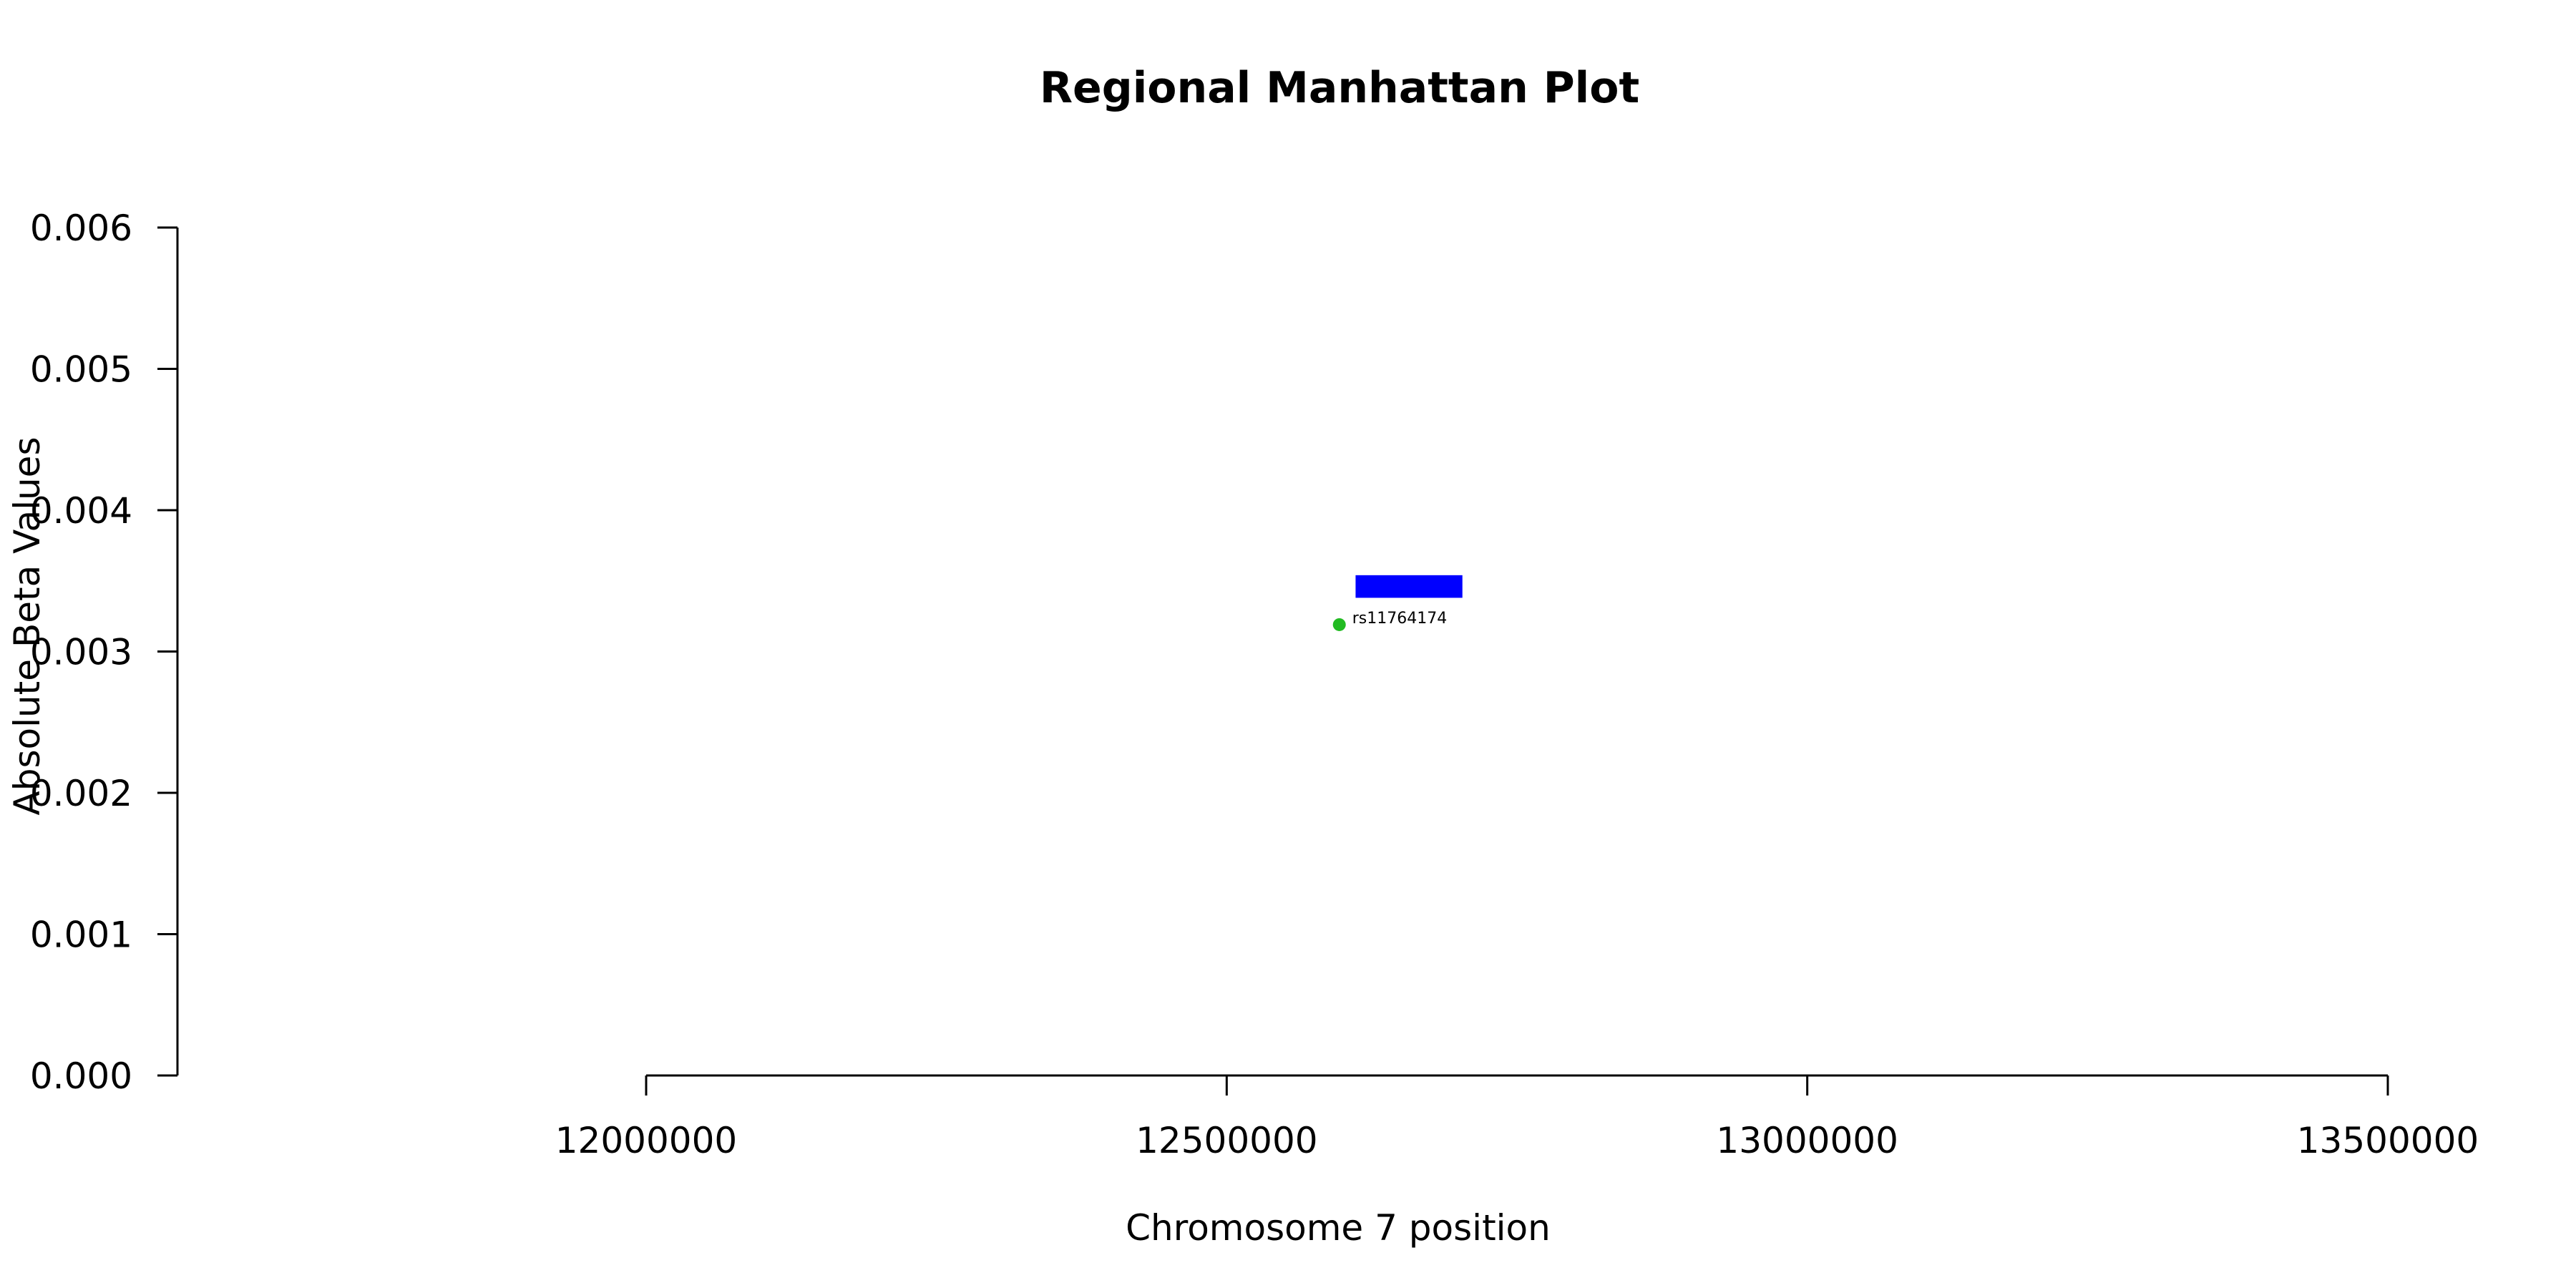 The height and width of the screenshot is (1288, 2576). Describe the element at coordinates (81, 511) in the screenshot. I see `y-tick-label: 0.004` at that location.